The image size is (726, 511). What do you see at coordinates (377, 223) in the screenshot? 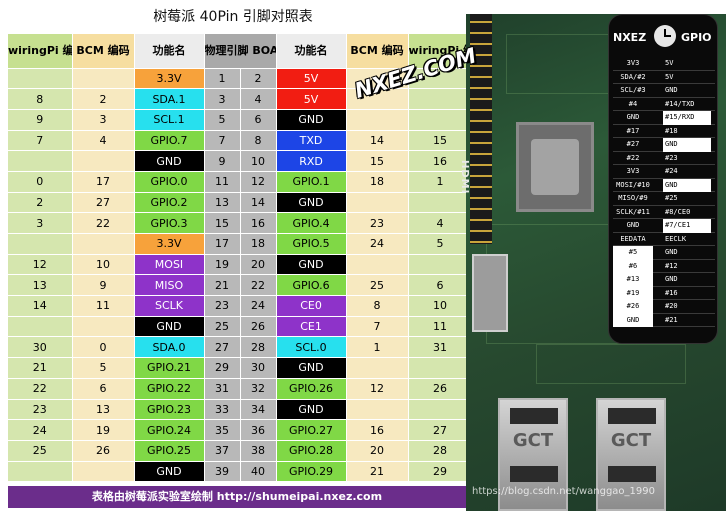
I see `bcm-right-cell: 23` at bounding box center [377, 223].